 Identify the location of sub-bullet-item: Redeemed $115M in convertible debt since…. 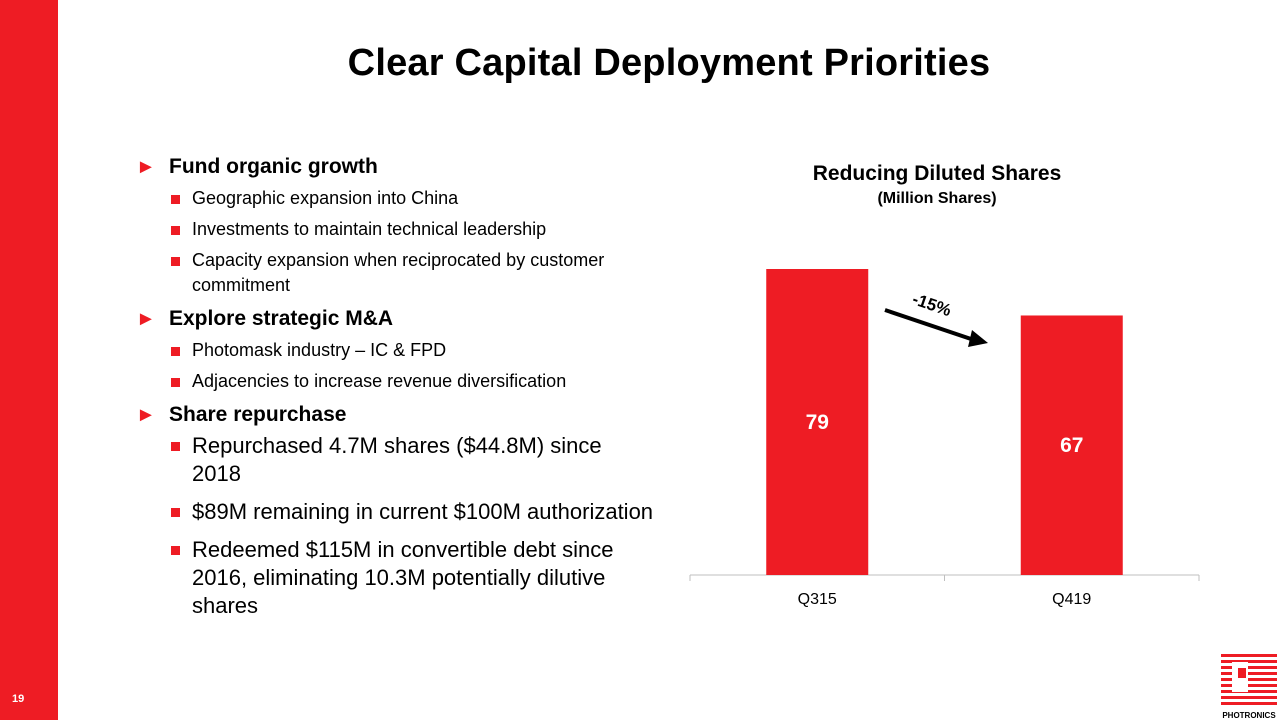
(396, 578).